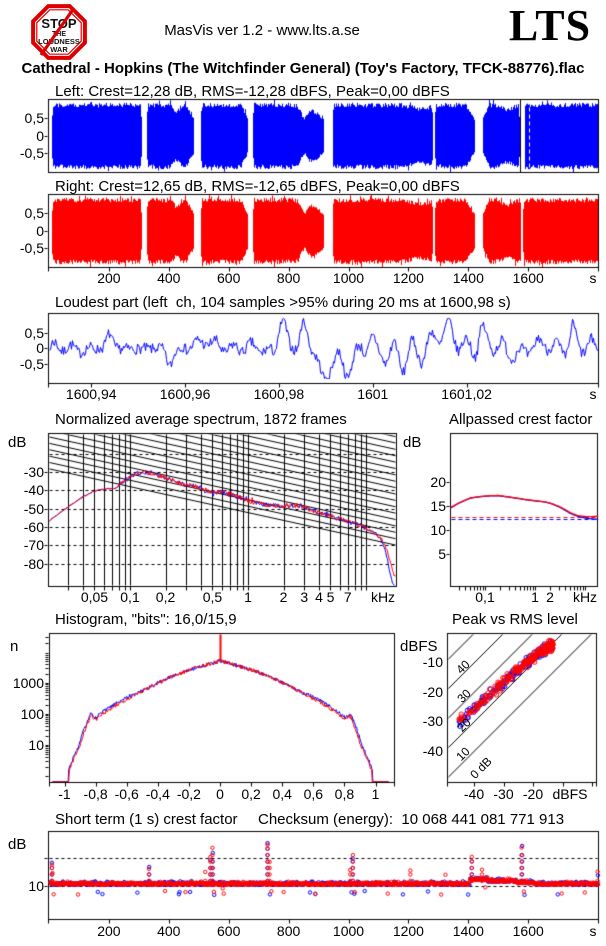 The image size is (606, 946). I want to click on loudest-axis-unit: s, so click(593, 394).